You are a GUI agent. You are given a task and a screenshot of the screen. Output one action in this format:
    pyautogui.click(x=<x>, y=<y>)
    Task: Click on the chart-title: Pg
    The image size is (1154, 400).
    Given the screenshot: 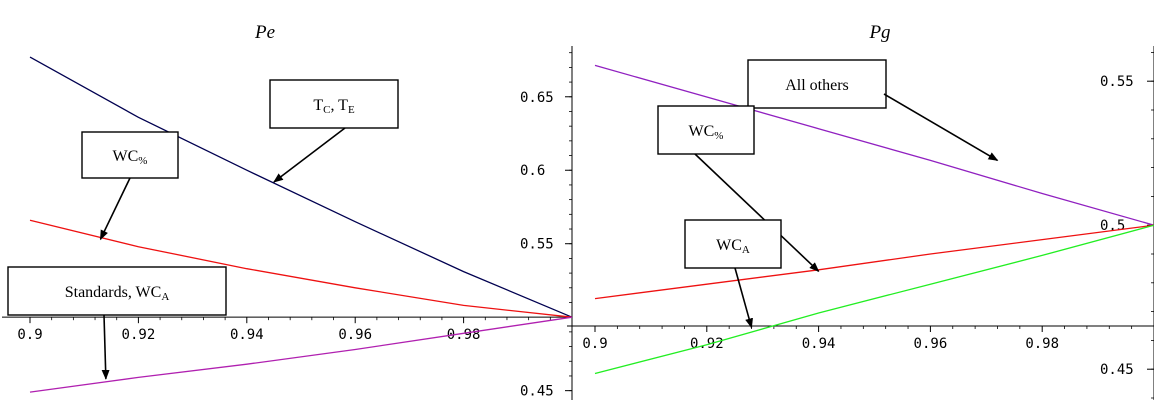 What is the action you would take?
    pyautogui.click(x=879, y=32)
    